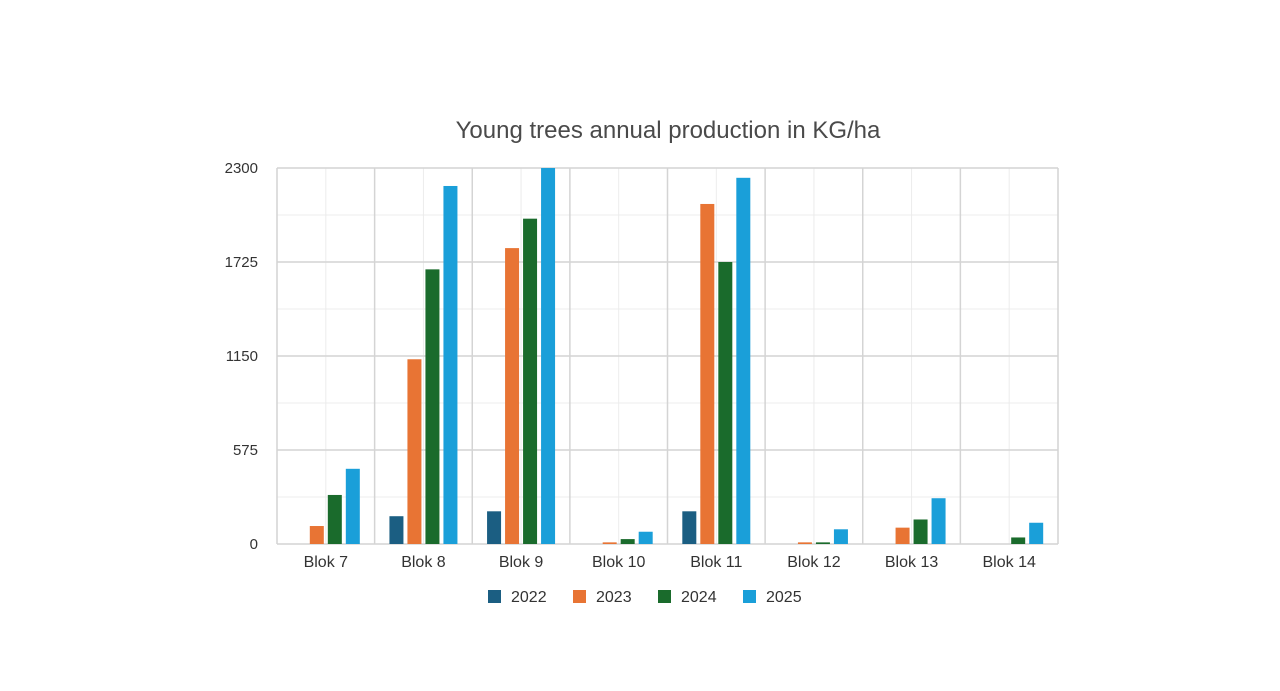 This screenshot has height=691, width=1280. I want to click on x-tick-label: Blok 7, so click(326, 562).